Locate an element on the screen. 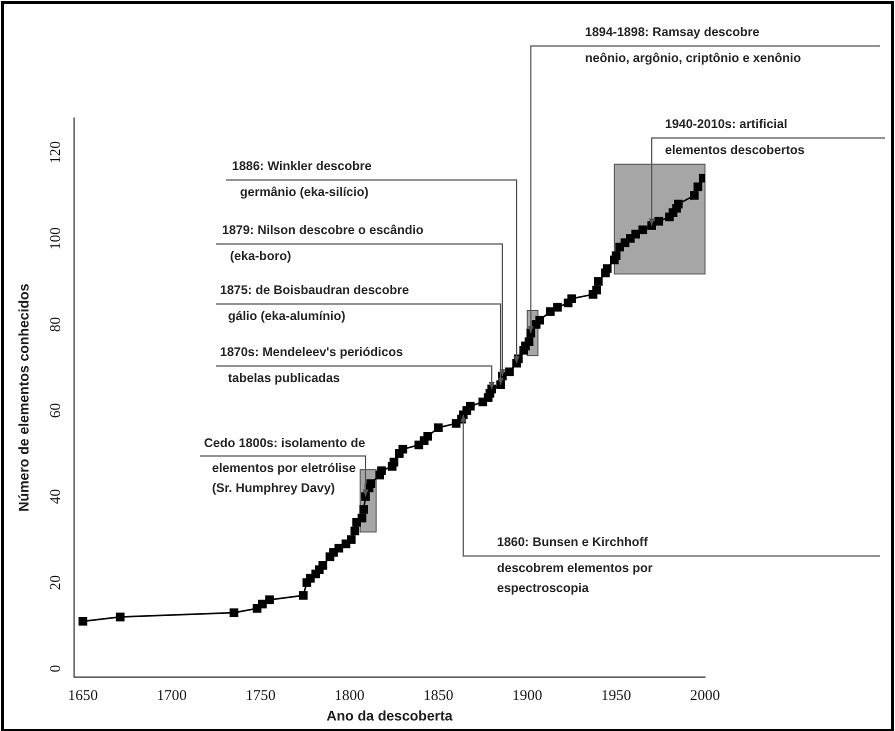  annotation: 1879: Nilson descobre o escândio (eka-boro) is located at coordinates (323, 243).